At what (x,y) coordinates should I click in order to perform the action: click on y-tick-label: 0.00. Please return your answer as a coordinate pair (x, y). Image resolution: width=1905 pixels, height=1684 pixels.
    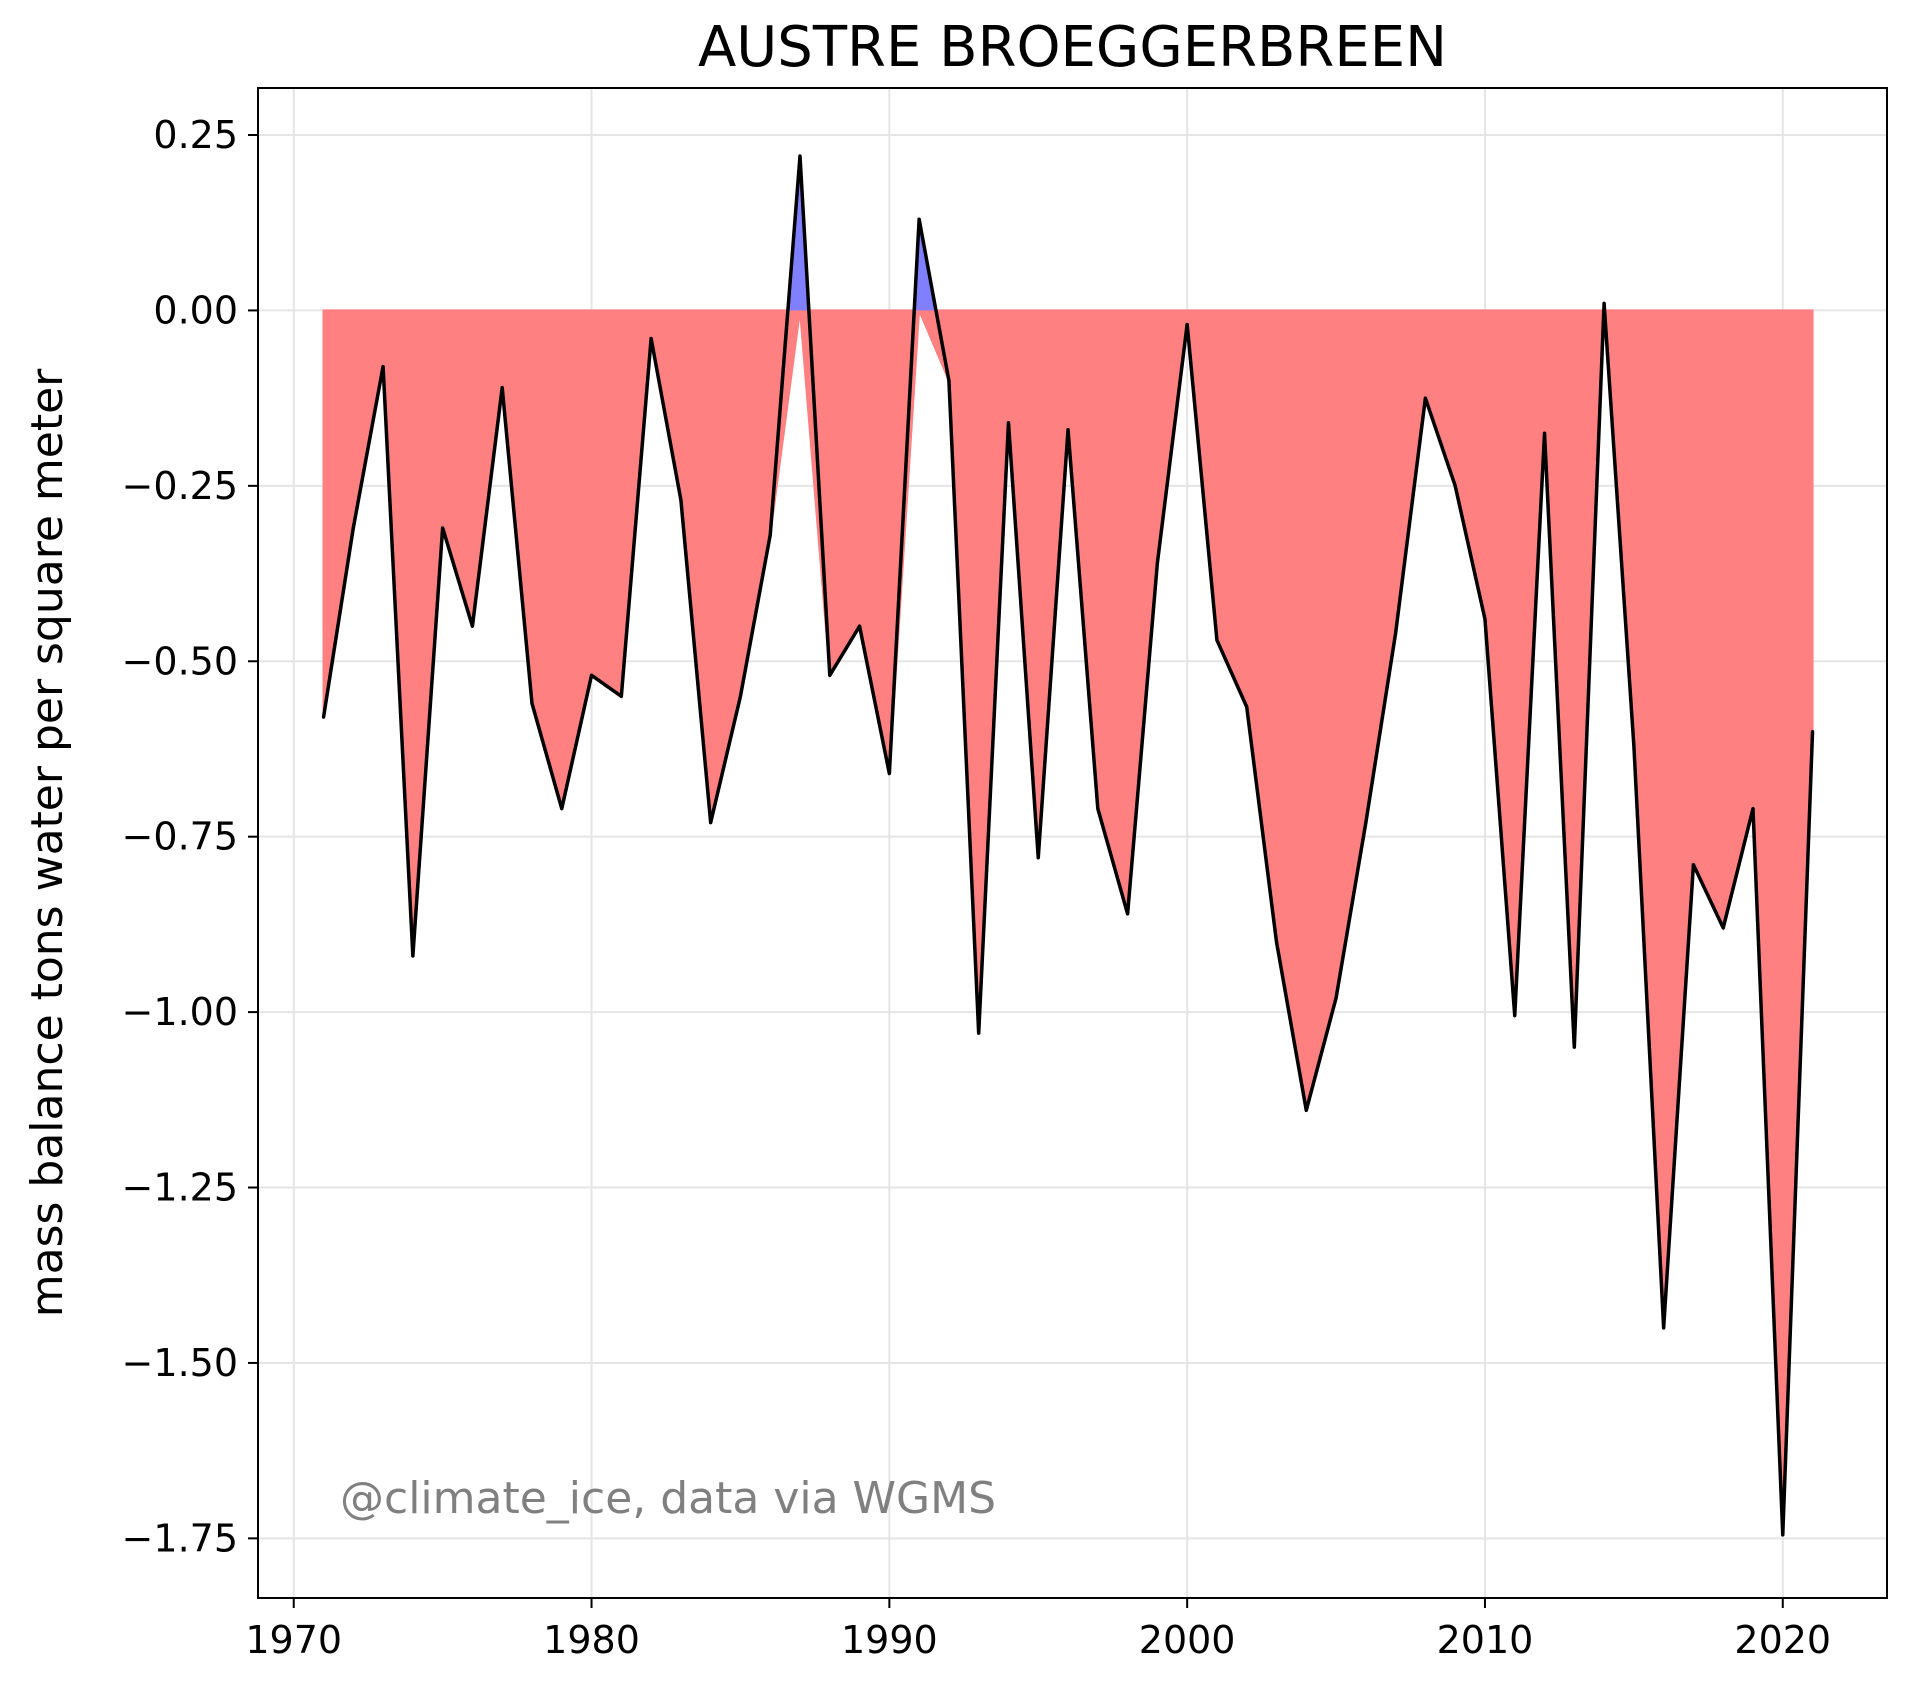
    Looking at the image, I should click on (195, 310).